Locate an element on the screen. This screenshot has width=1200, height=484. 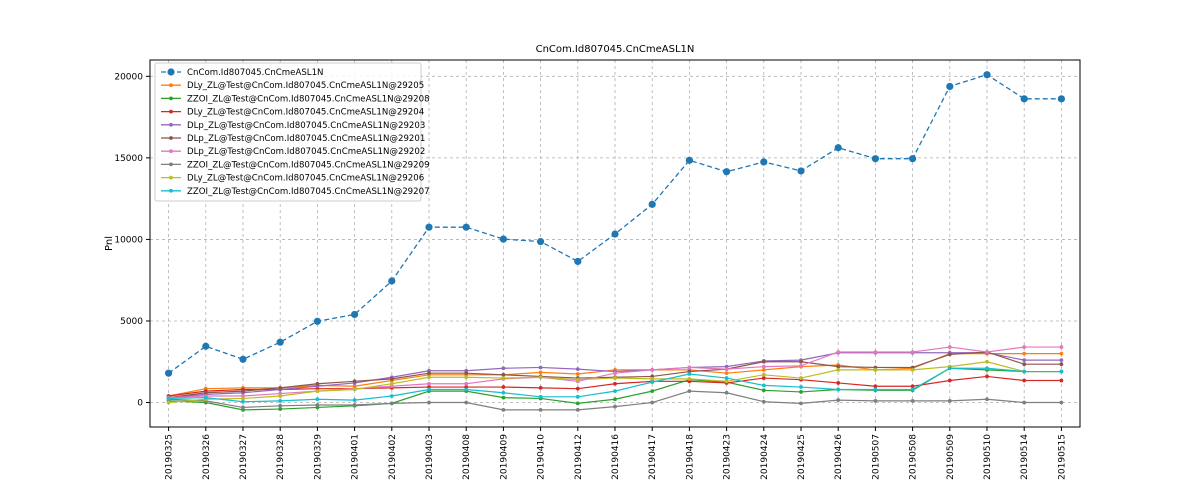
y-axis-label: Pnl is located at coordinates (109, 243).